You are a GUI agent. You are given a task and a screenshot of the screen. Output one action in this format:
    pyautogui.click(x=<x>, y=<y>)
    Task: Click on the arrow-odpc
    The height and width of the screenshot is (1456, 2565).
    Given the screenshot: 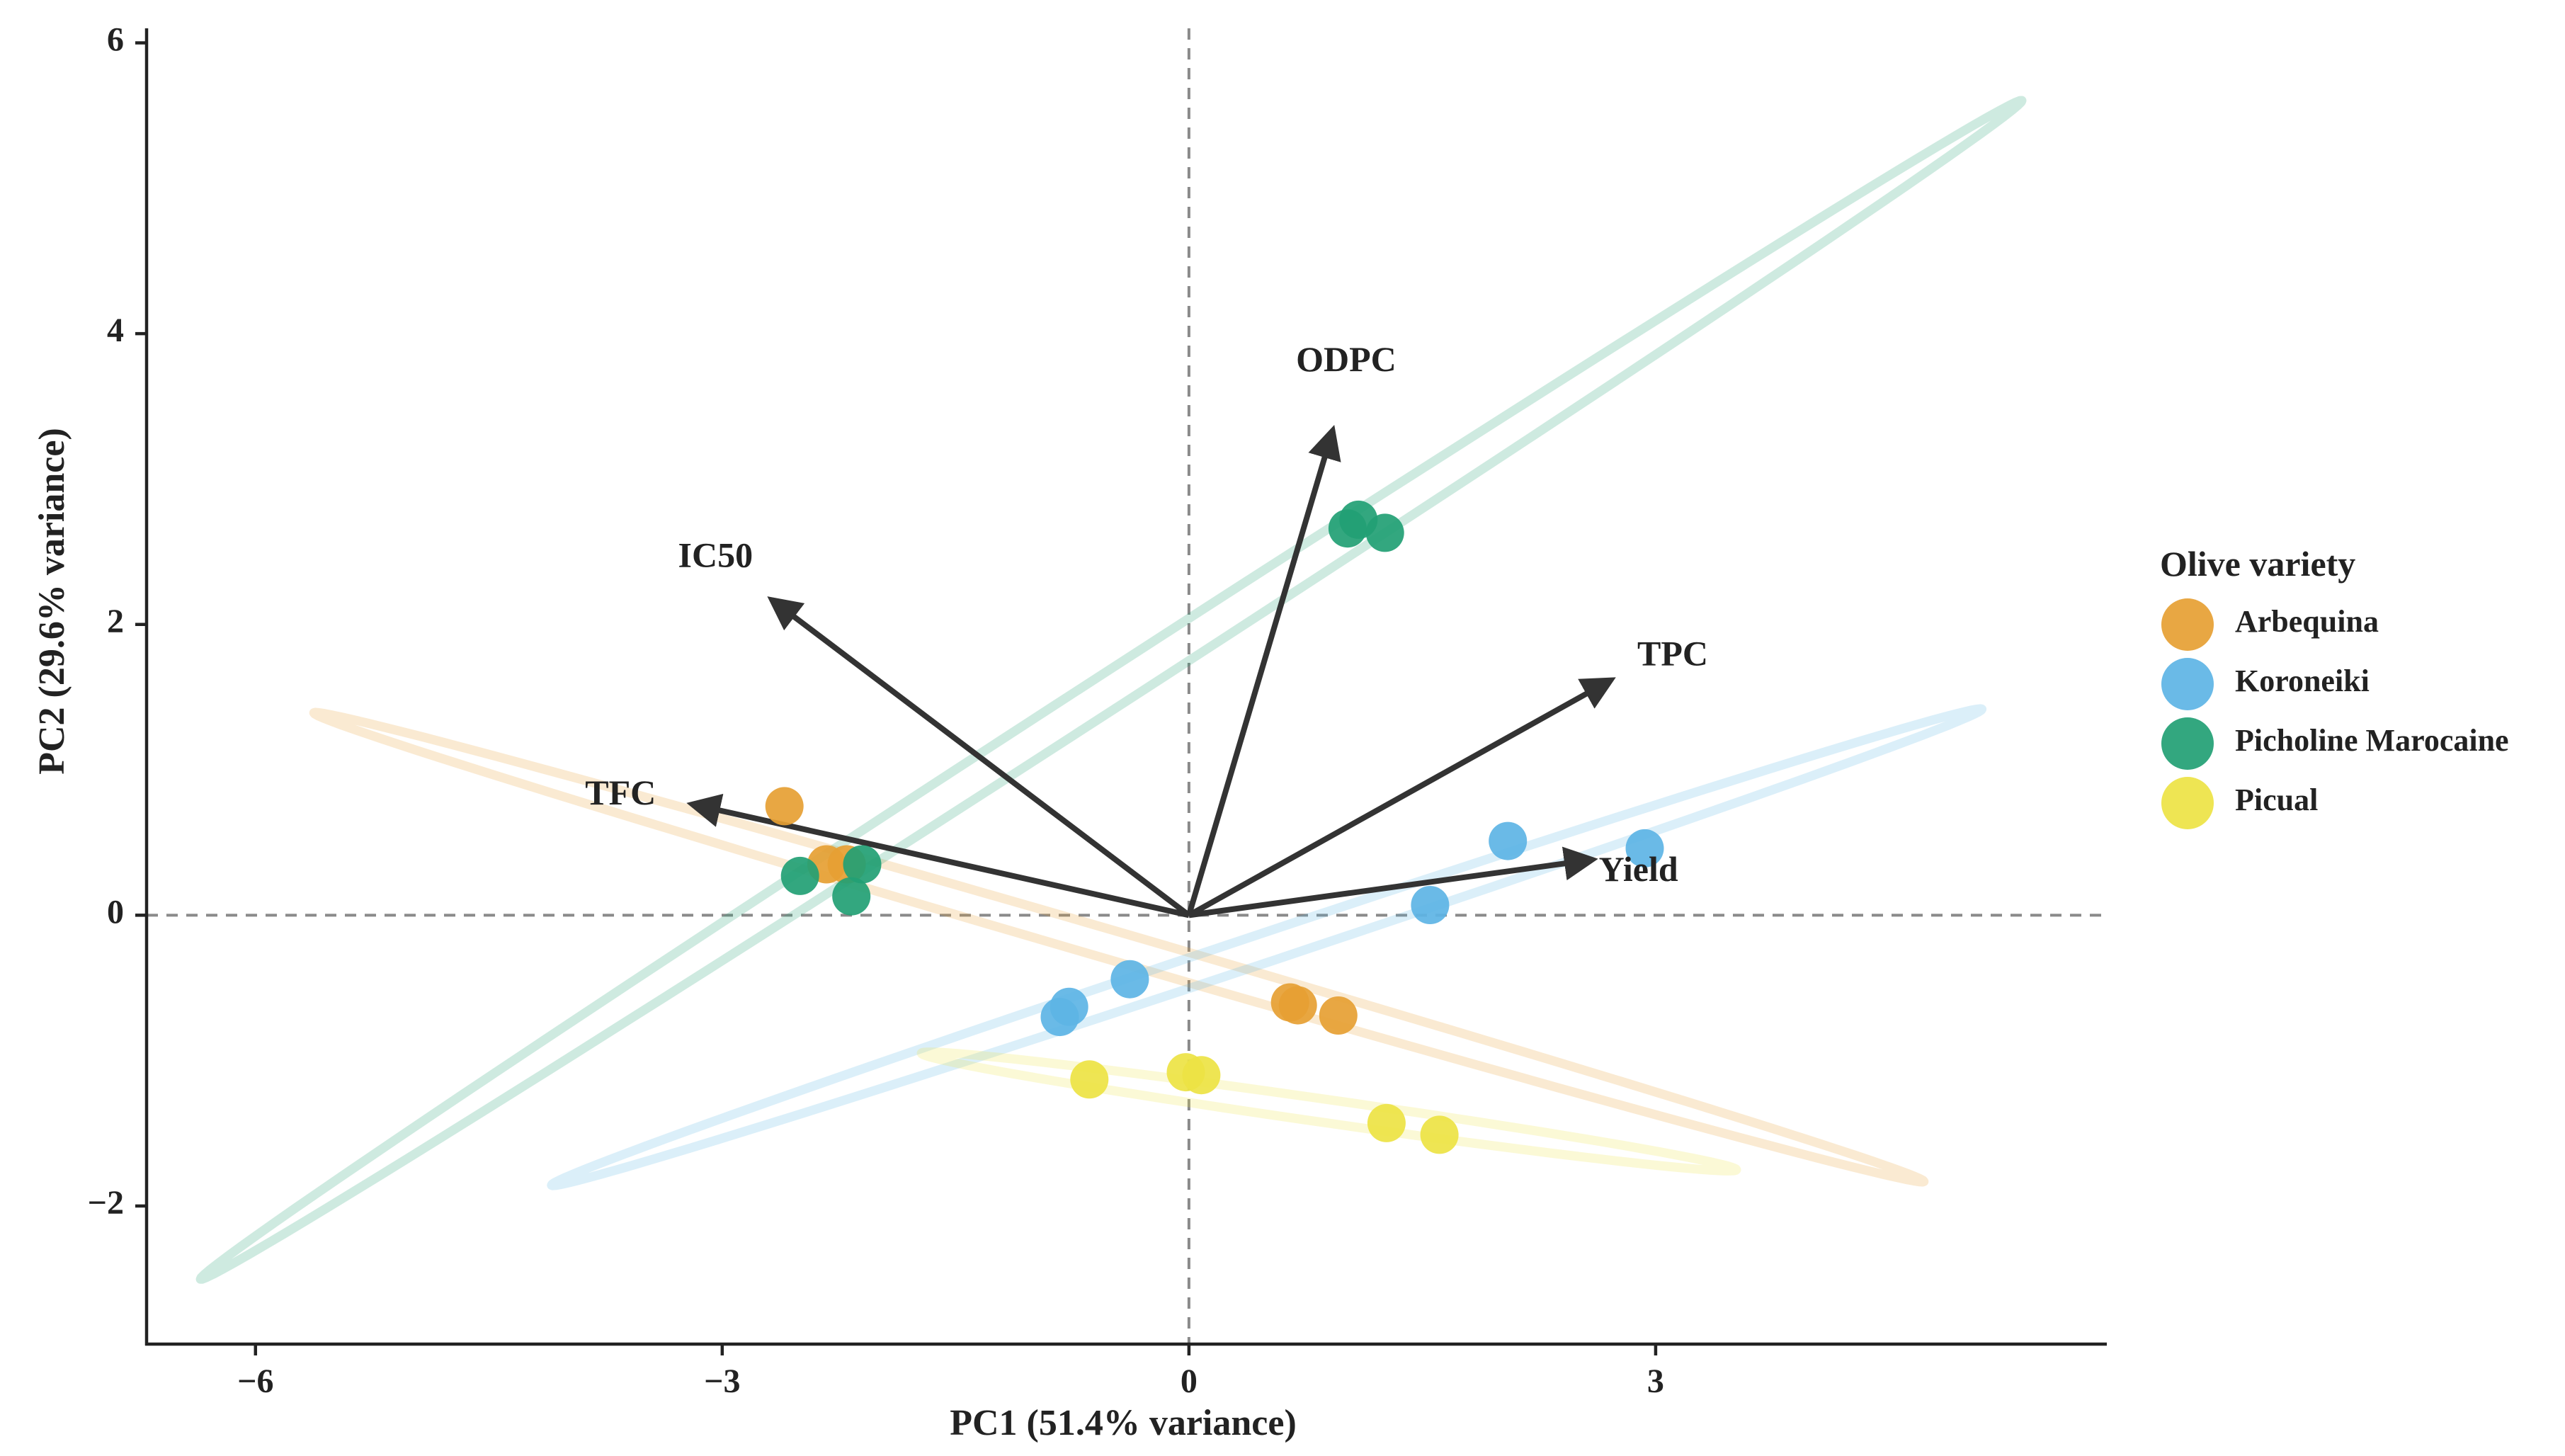 What is the action you would take?
    pyautogui.click(x=1263, y=671)
    